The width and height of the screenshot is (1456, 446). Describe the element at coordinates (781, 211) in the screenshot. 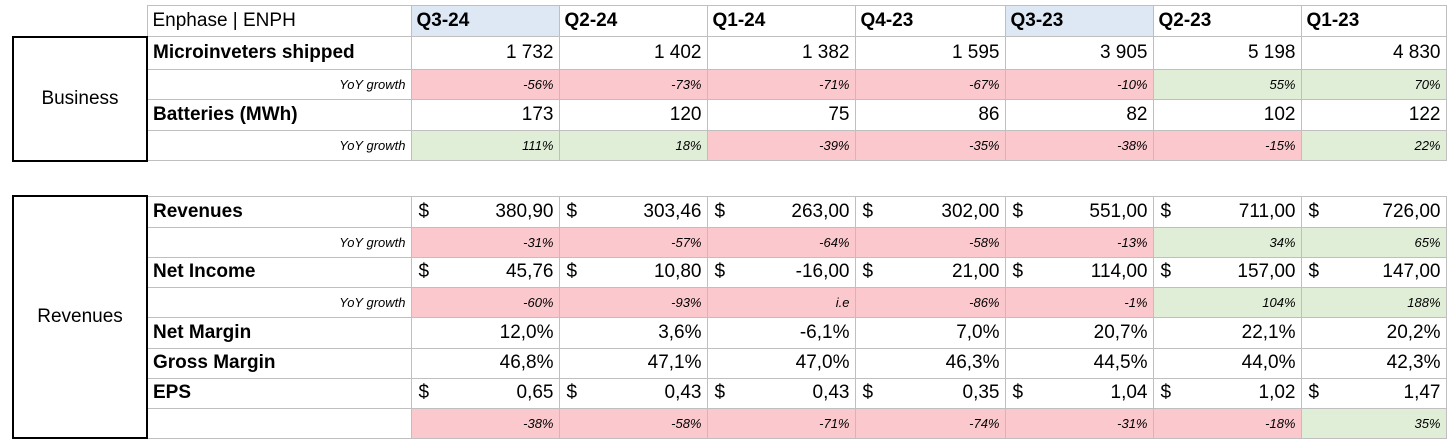

I see `currency-cell: $263,00` at that location.